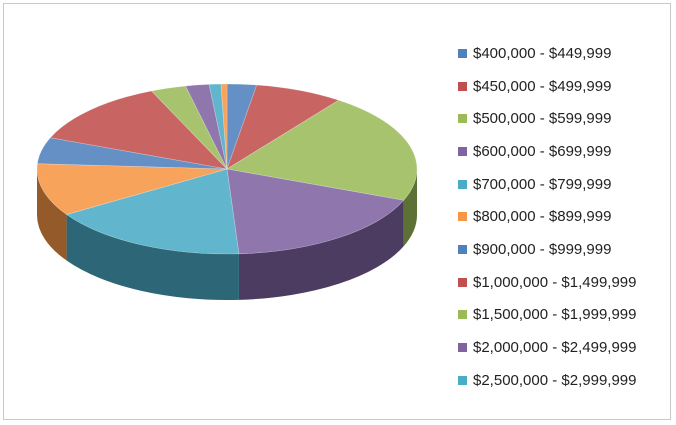 The image size is (676, 425). I want to click on legend-item: $800,000 - $899,999, so click(563, 216).